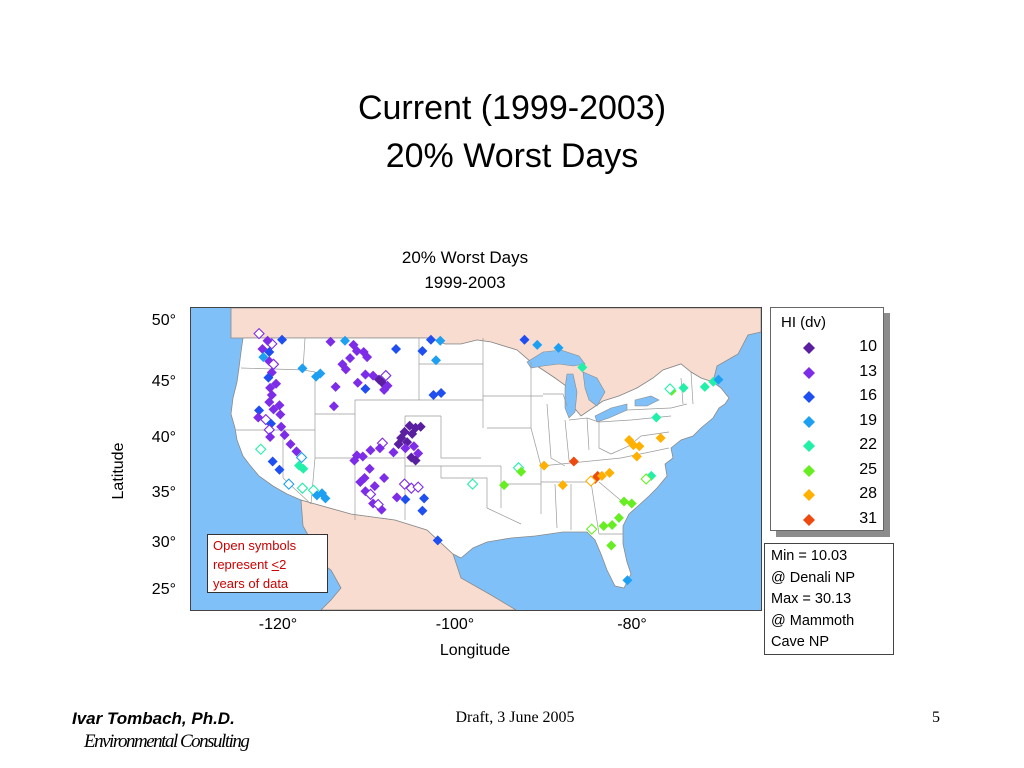 Image resolution: width=1024 pixels, height=768 pixels. Describe the element at coordinates (571, 396) in the screenshot. I see `lake-michigan` at that location.